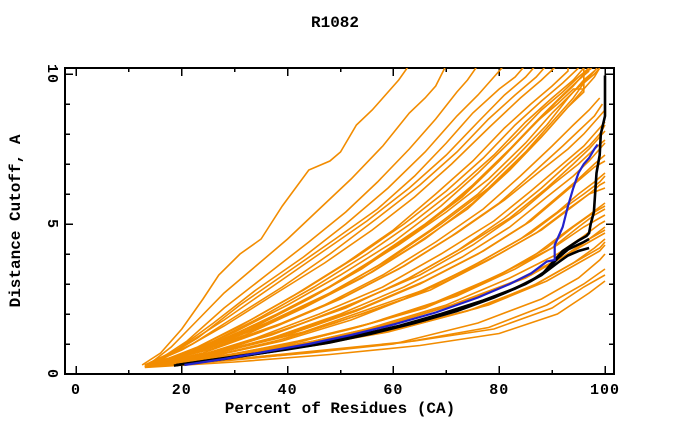  I want to click on x-axis-label: Percent of Residues (CA), so click(340, 409).